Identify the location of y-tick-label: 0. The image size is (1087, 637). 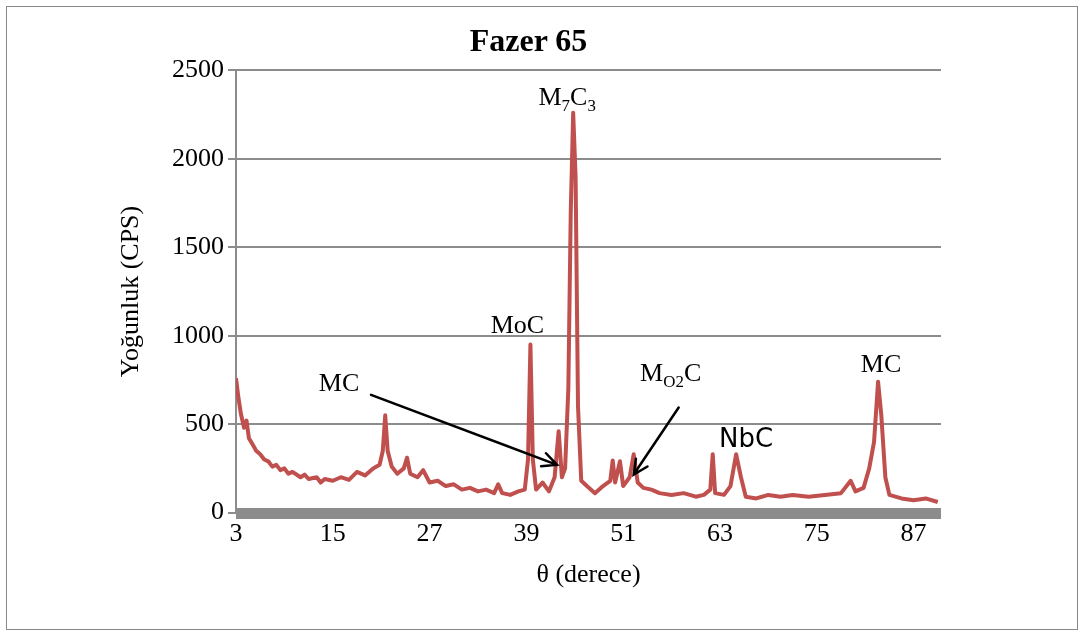
(217, 511).